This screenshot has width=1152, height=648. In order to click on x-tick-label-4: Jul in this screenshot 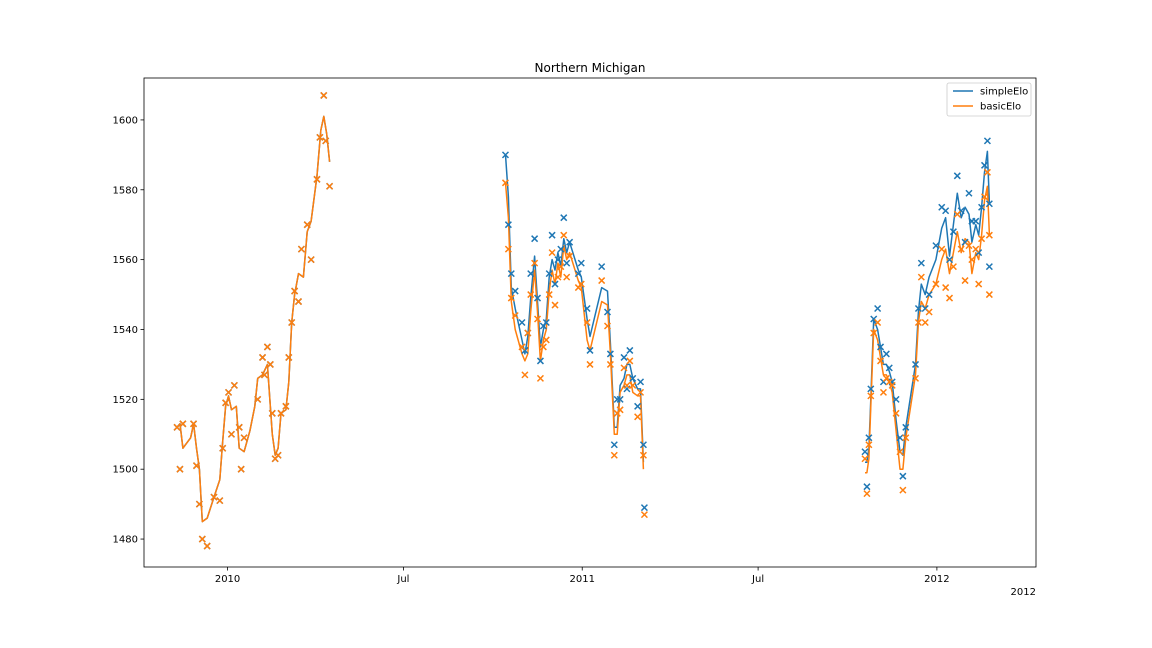, I will do `click(757, 579)`.